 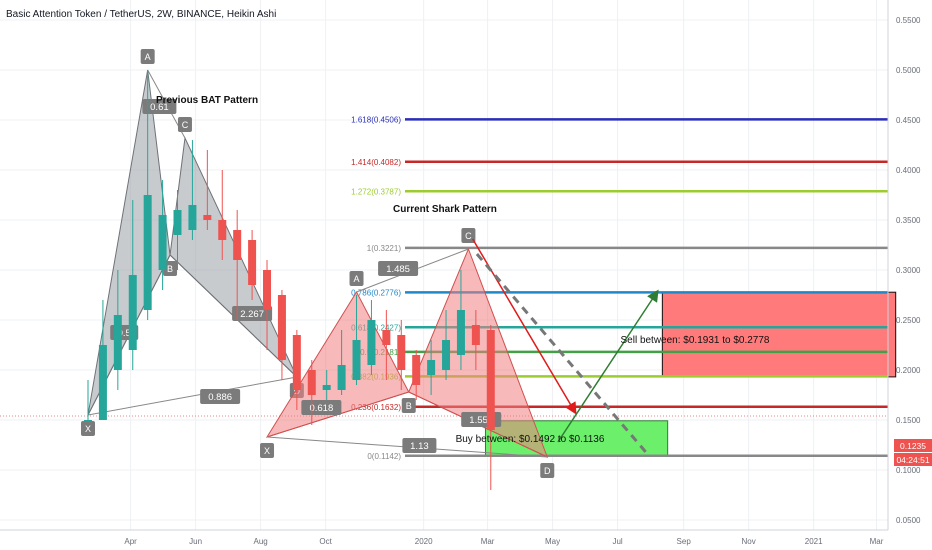 What do you see at coordinates (384, 248) in the screenshot?
I see `fib-label: 1(0.3221)` at bounding box center [384, 248].